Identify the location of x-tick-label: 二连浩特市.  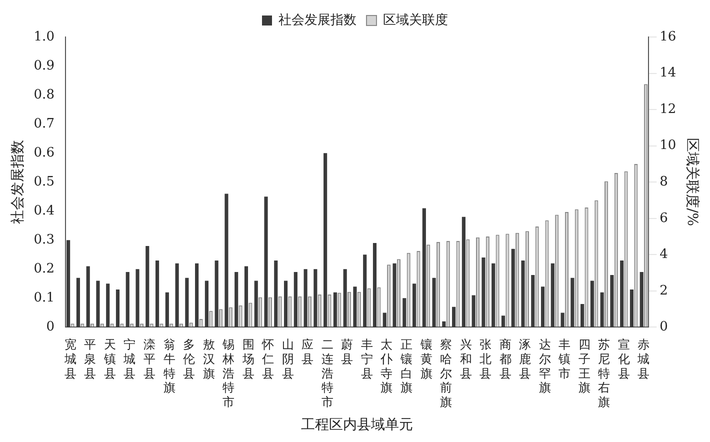
(327, 374).